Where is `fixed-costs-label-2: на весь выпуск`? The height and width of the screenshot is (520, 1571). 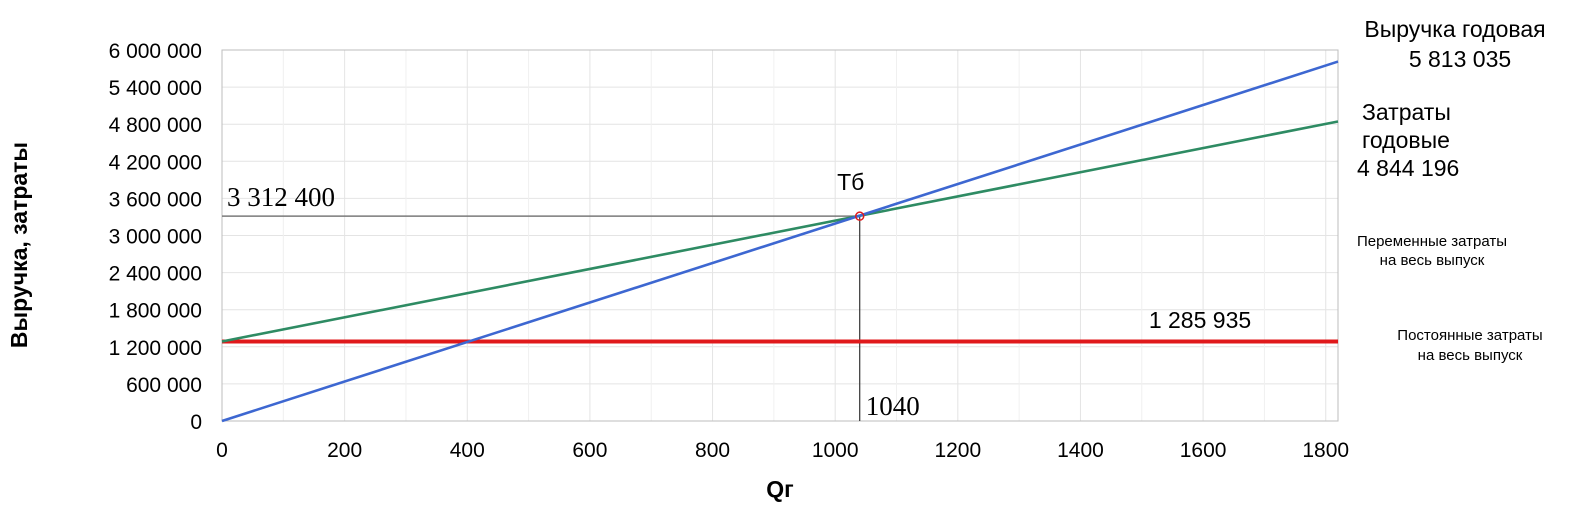
fixed-costs-label-2: на весь выпуск is located at coordinates (1470, 355).